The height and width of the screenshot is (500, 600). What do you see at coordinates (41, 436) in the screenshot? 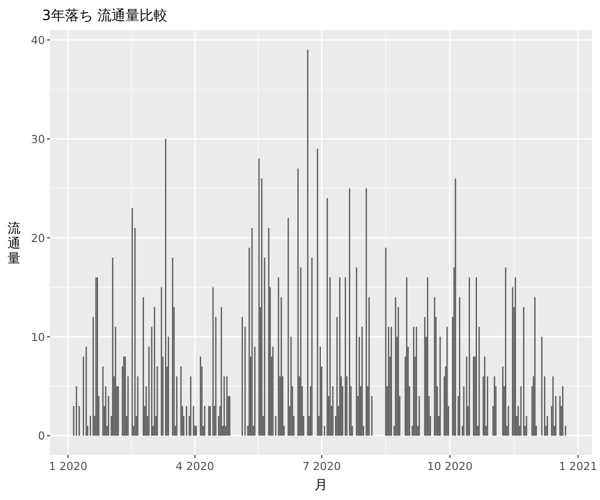
I see `y-tick-label: 0` at bounding box center [41, 436].